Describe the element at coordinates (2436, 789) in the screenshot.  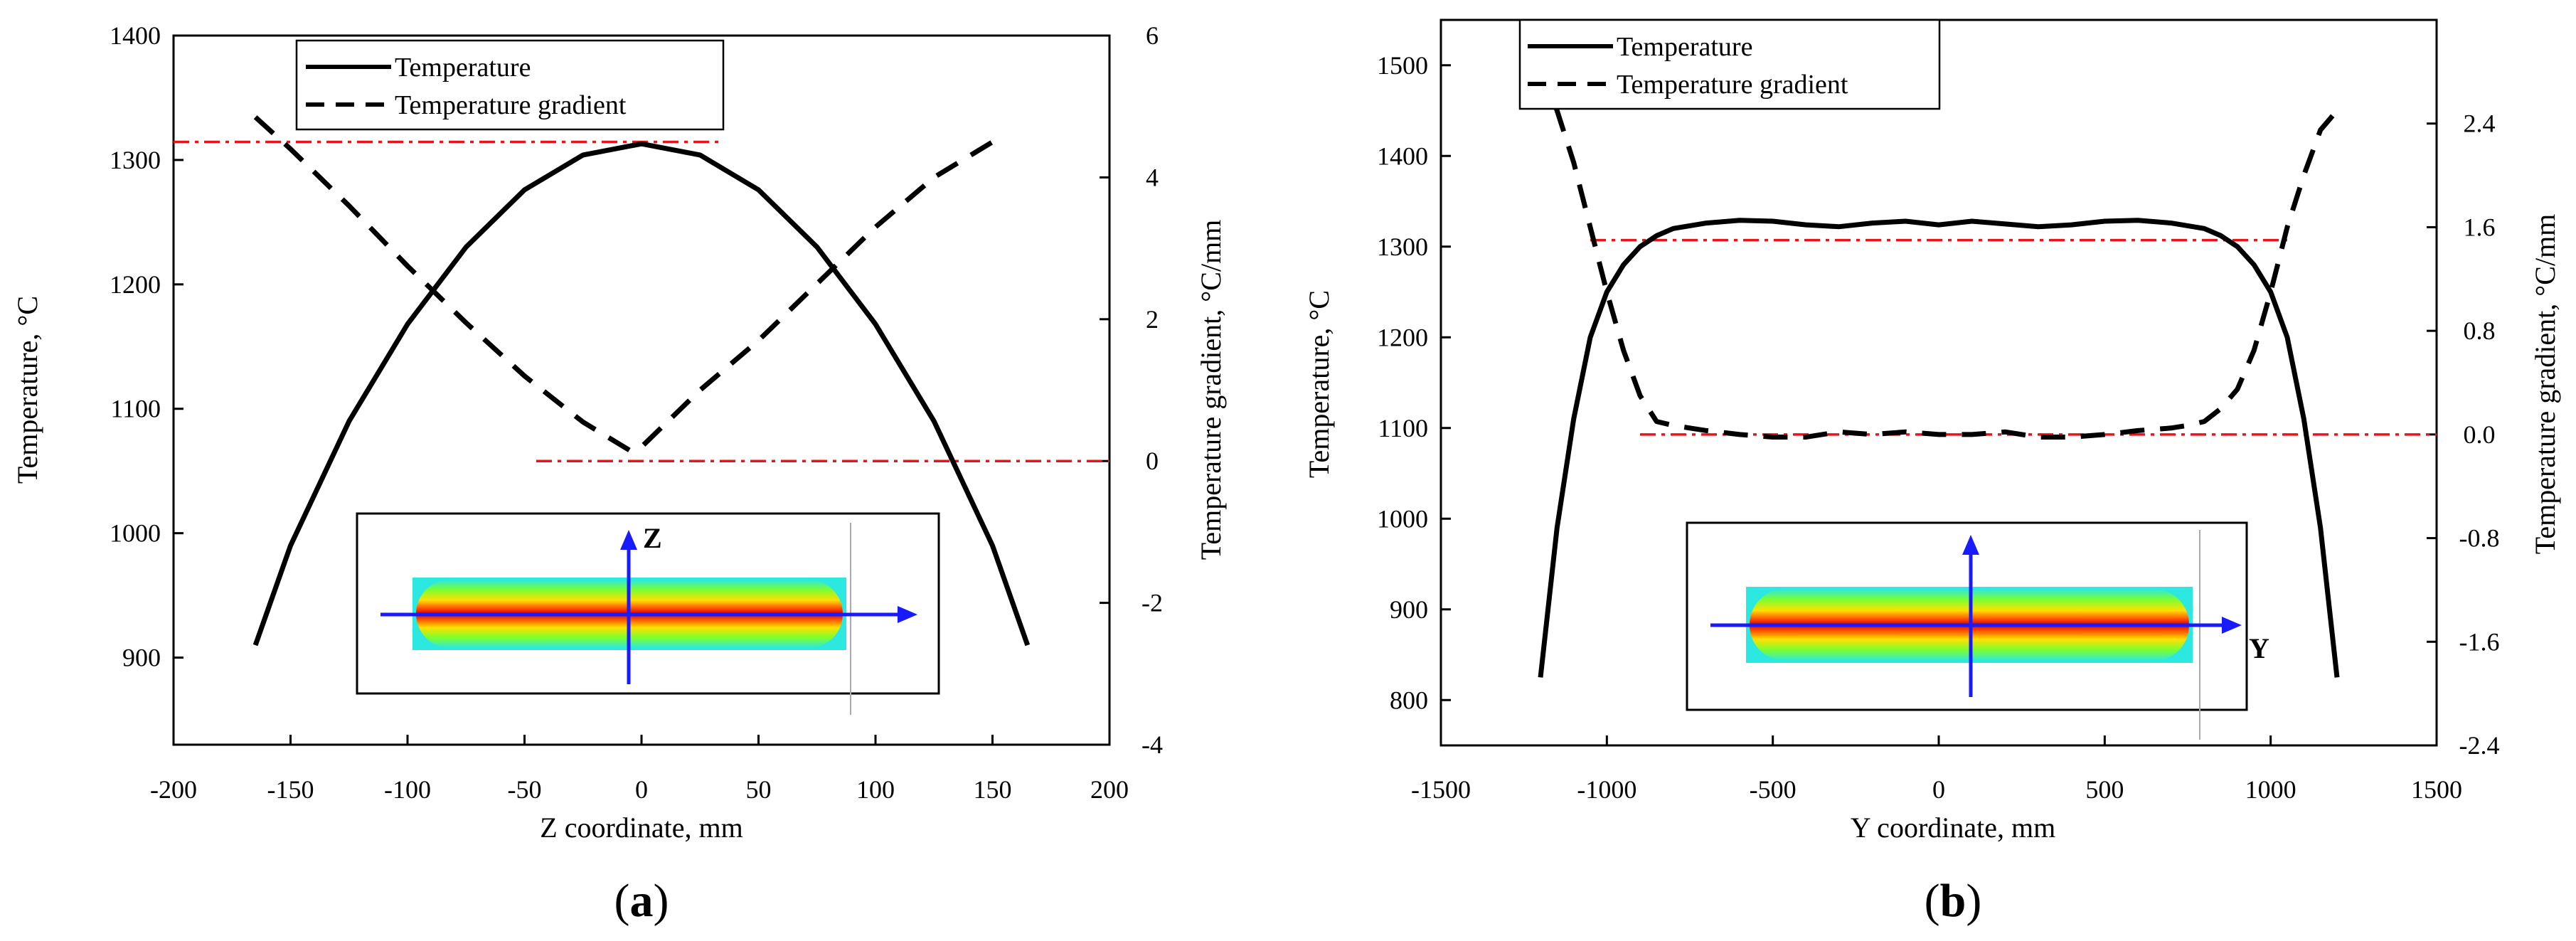
I see `x-tick-label-b: 1500` at that location.